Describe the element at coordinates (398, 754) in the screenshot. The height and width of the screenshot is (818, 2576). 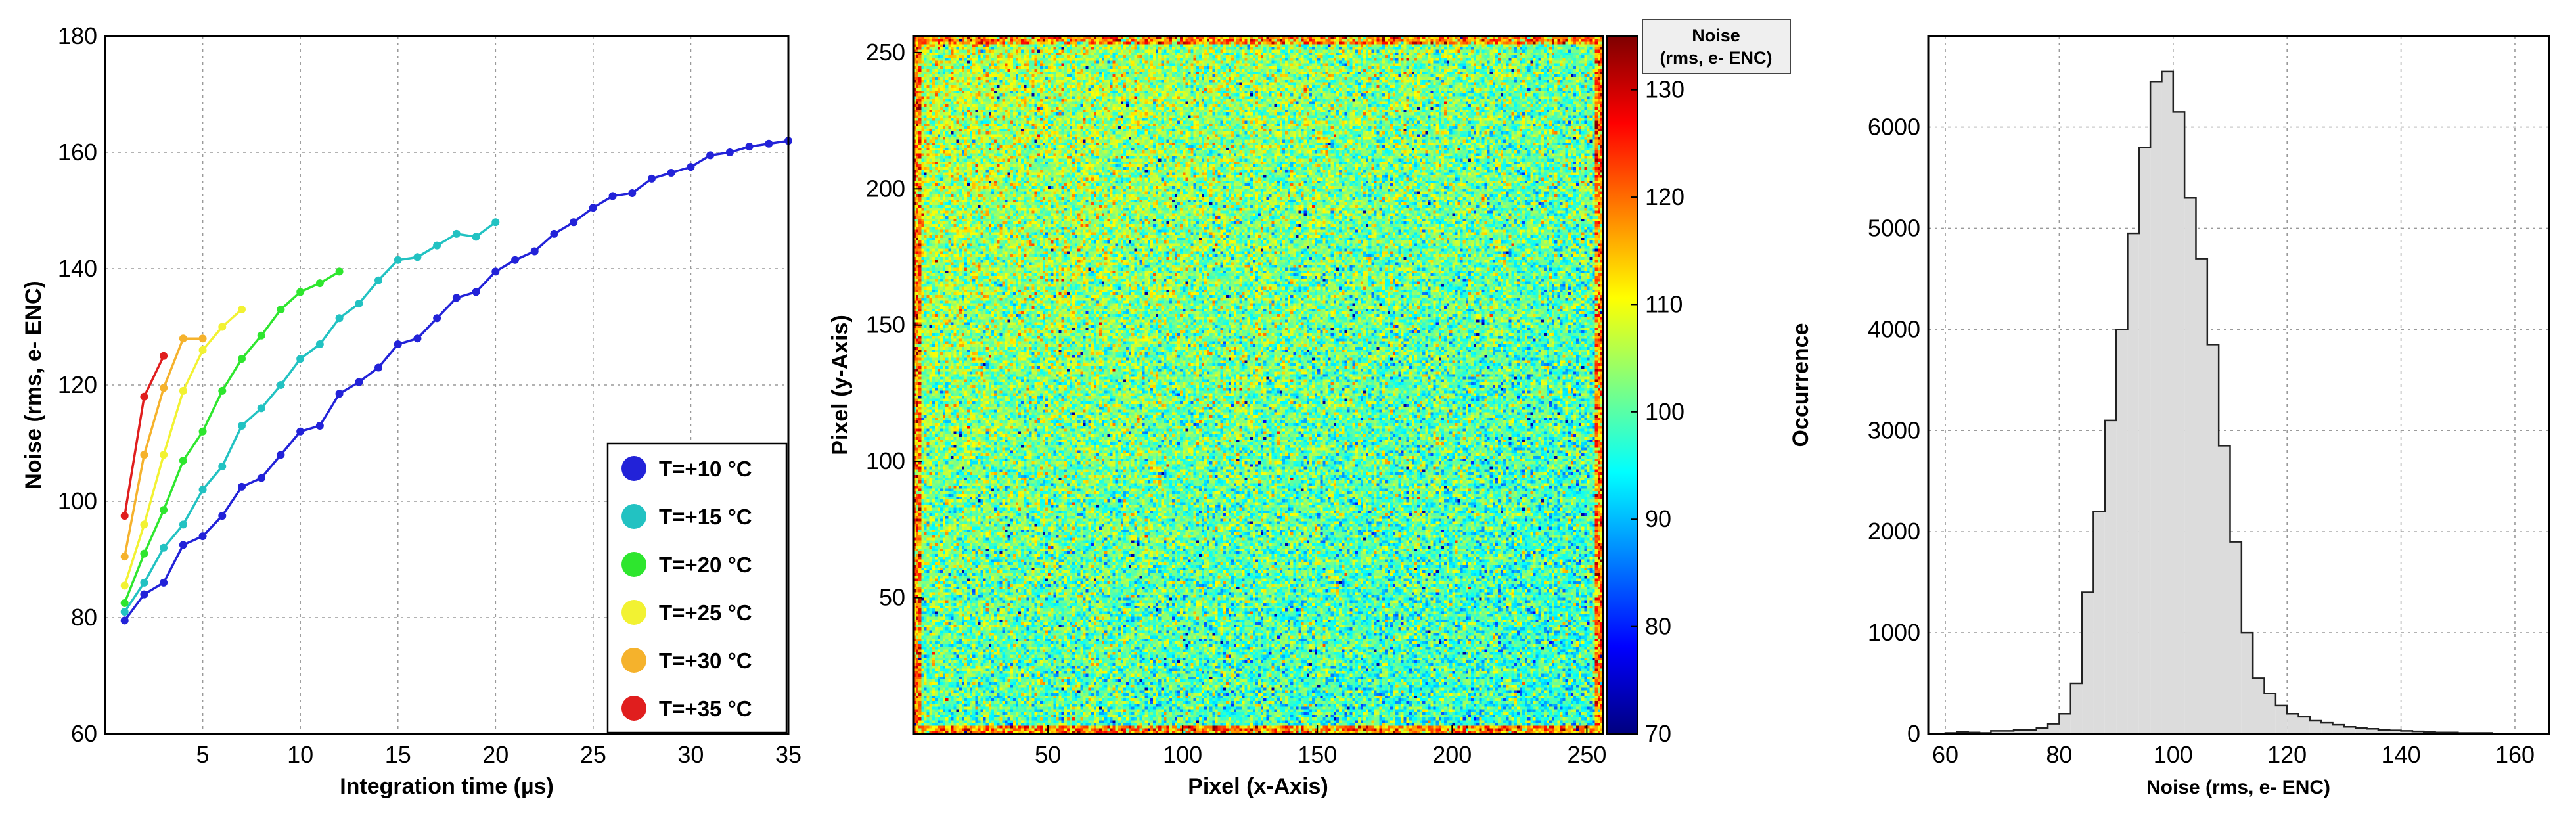
I see `x-tick-label: 15` at that location.